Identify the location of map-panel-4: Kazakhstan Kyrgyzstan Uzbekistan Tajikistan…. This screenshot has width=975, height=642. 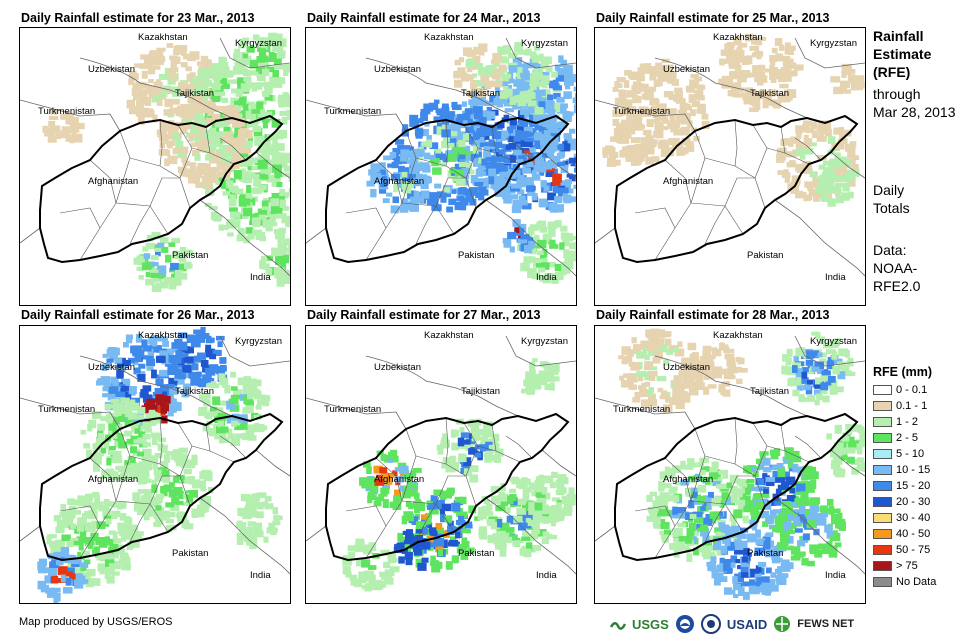
(155, 464).